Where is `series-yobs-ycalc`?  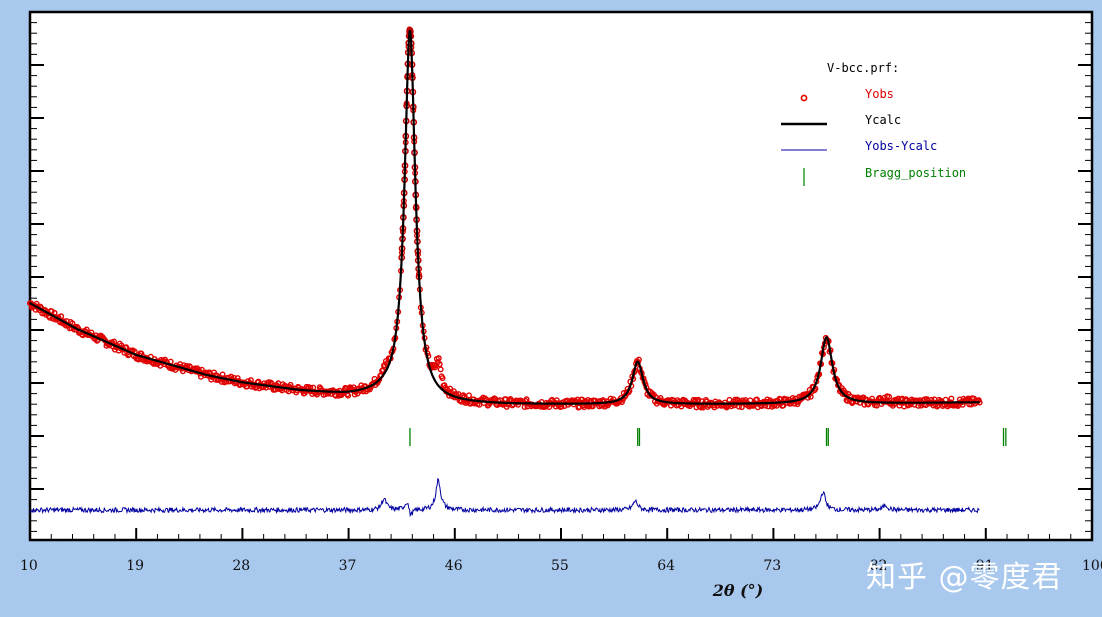
series-yobs-ycalc is located at coordinates (504, 497).